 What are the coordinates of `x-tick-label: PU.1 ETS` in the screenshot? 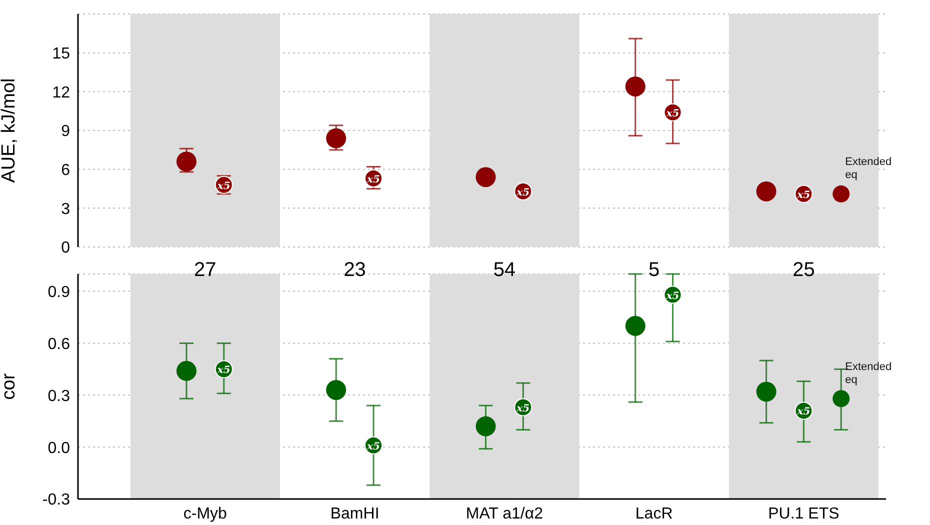 It's located at (804, 513).